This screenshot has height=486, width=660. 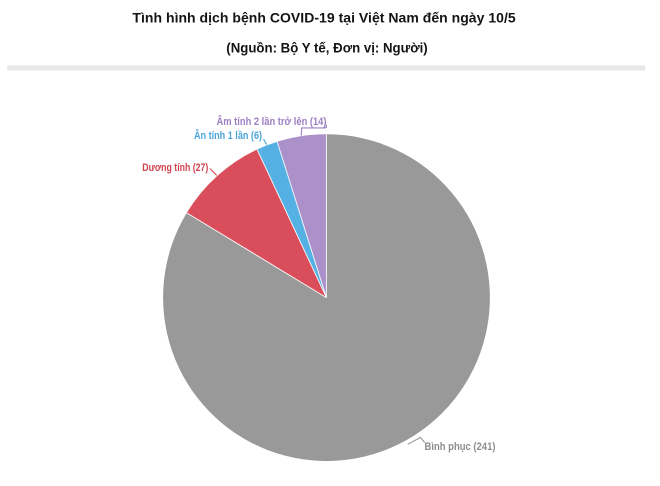 What do you see at coordinates (175, 168) in the screenshot?
I see `svg-text: Dương tính (27)` at bounding box center [175, 168].